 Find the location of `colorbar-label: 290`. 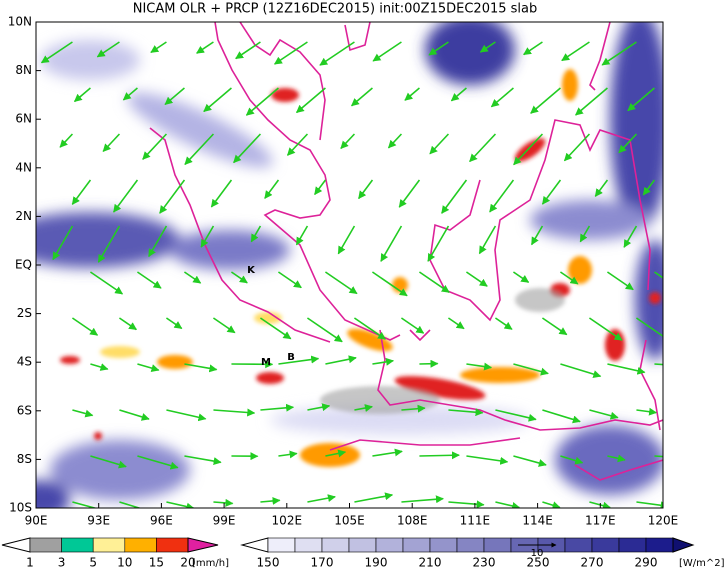

colorbar-label: 290 is located at coordinates (646, 563).